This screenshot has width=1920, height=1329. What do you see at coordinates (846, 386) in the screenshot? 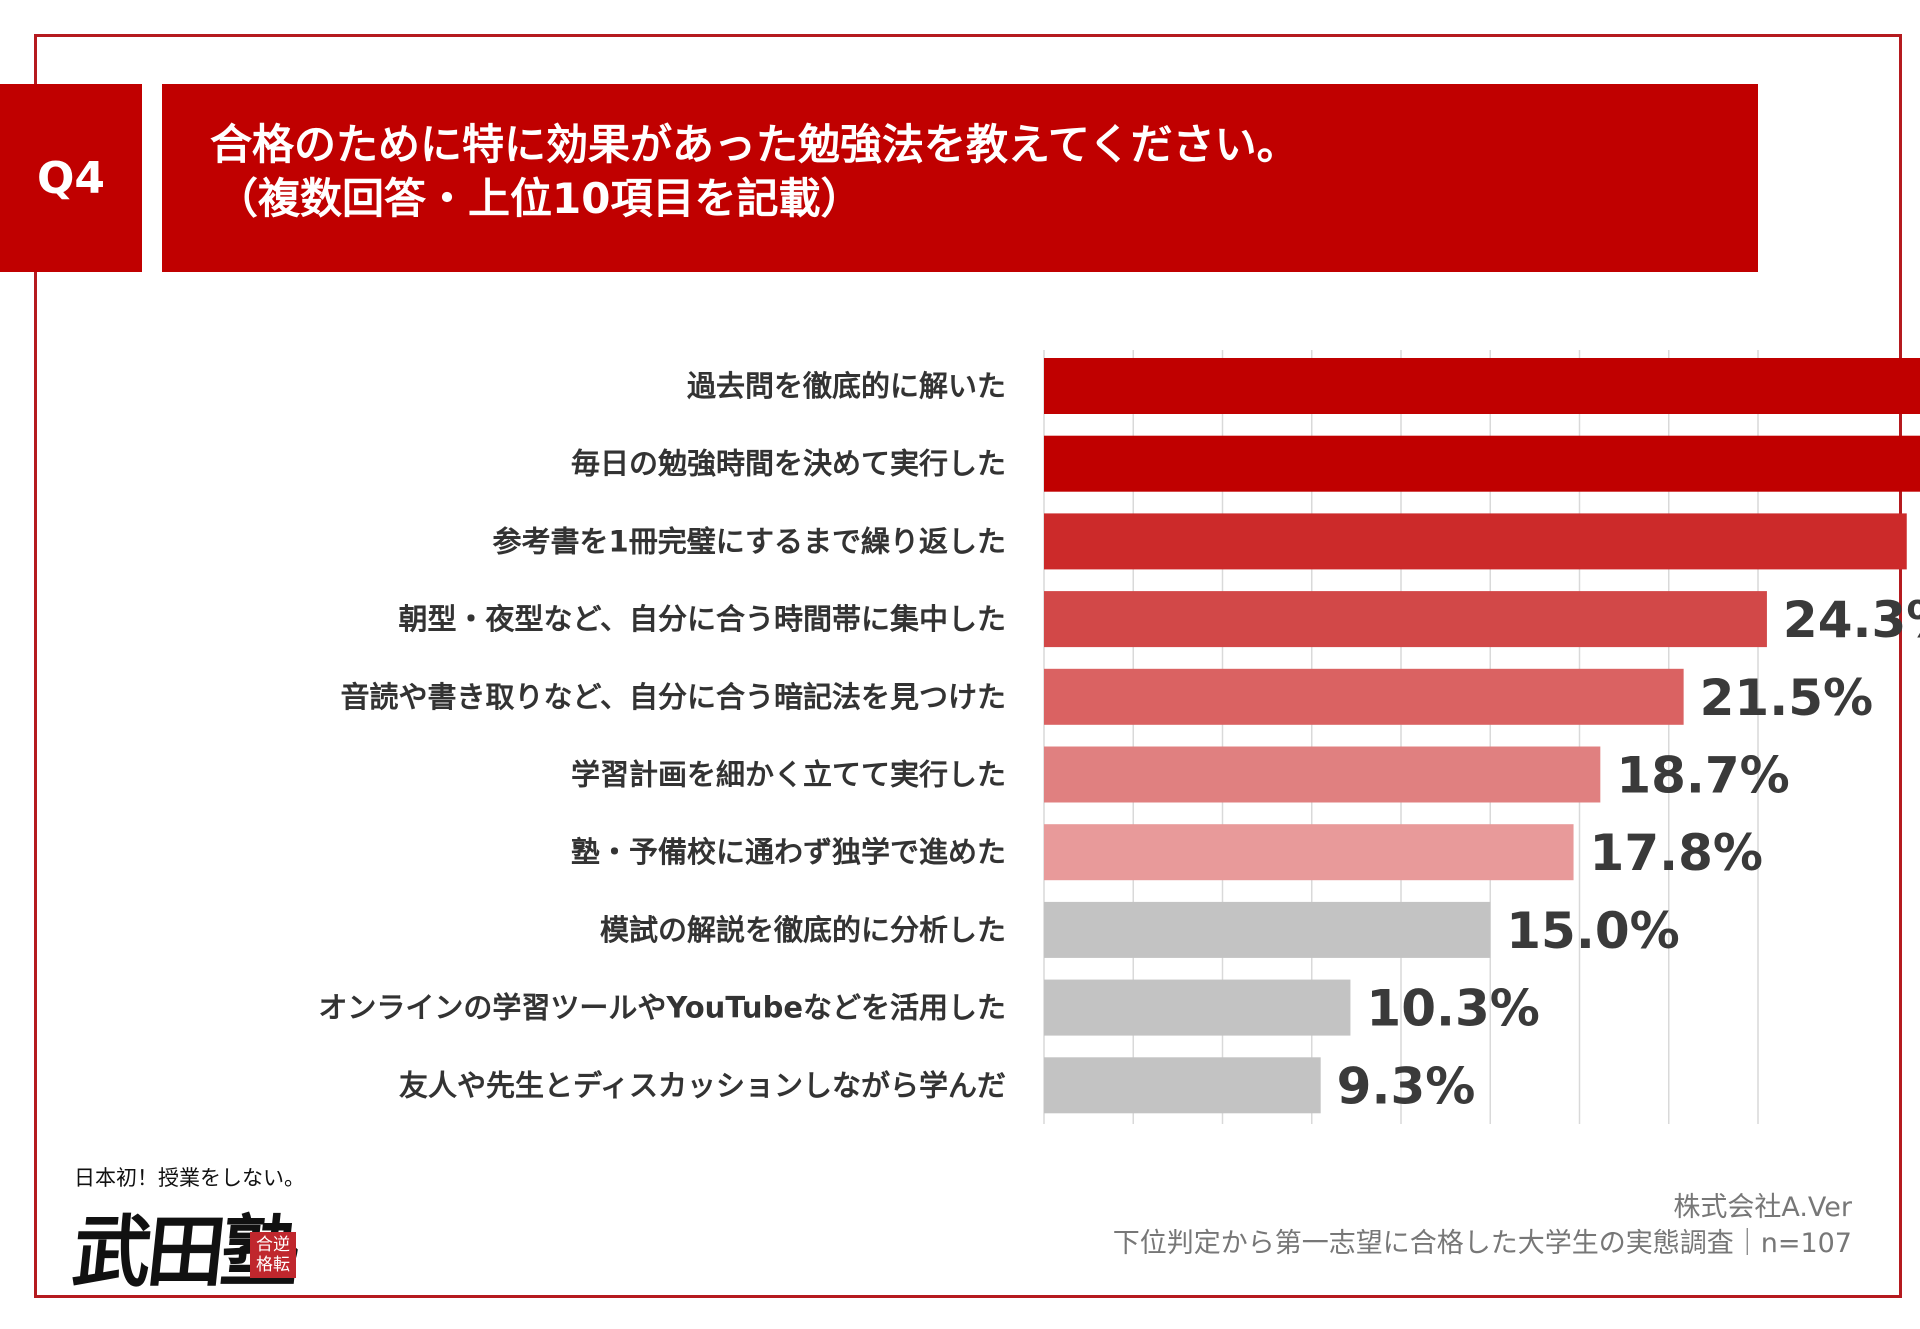
I see `category-label-1: 過去問を徹底的に解いた` at bounding box center [846, 386].